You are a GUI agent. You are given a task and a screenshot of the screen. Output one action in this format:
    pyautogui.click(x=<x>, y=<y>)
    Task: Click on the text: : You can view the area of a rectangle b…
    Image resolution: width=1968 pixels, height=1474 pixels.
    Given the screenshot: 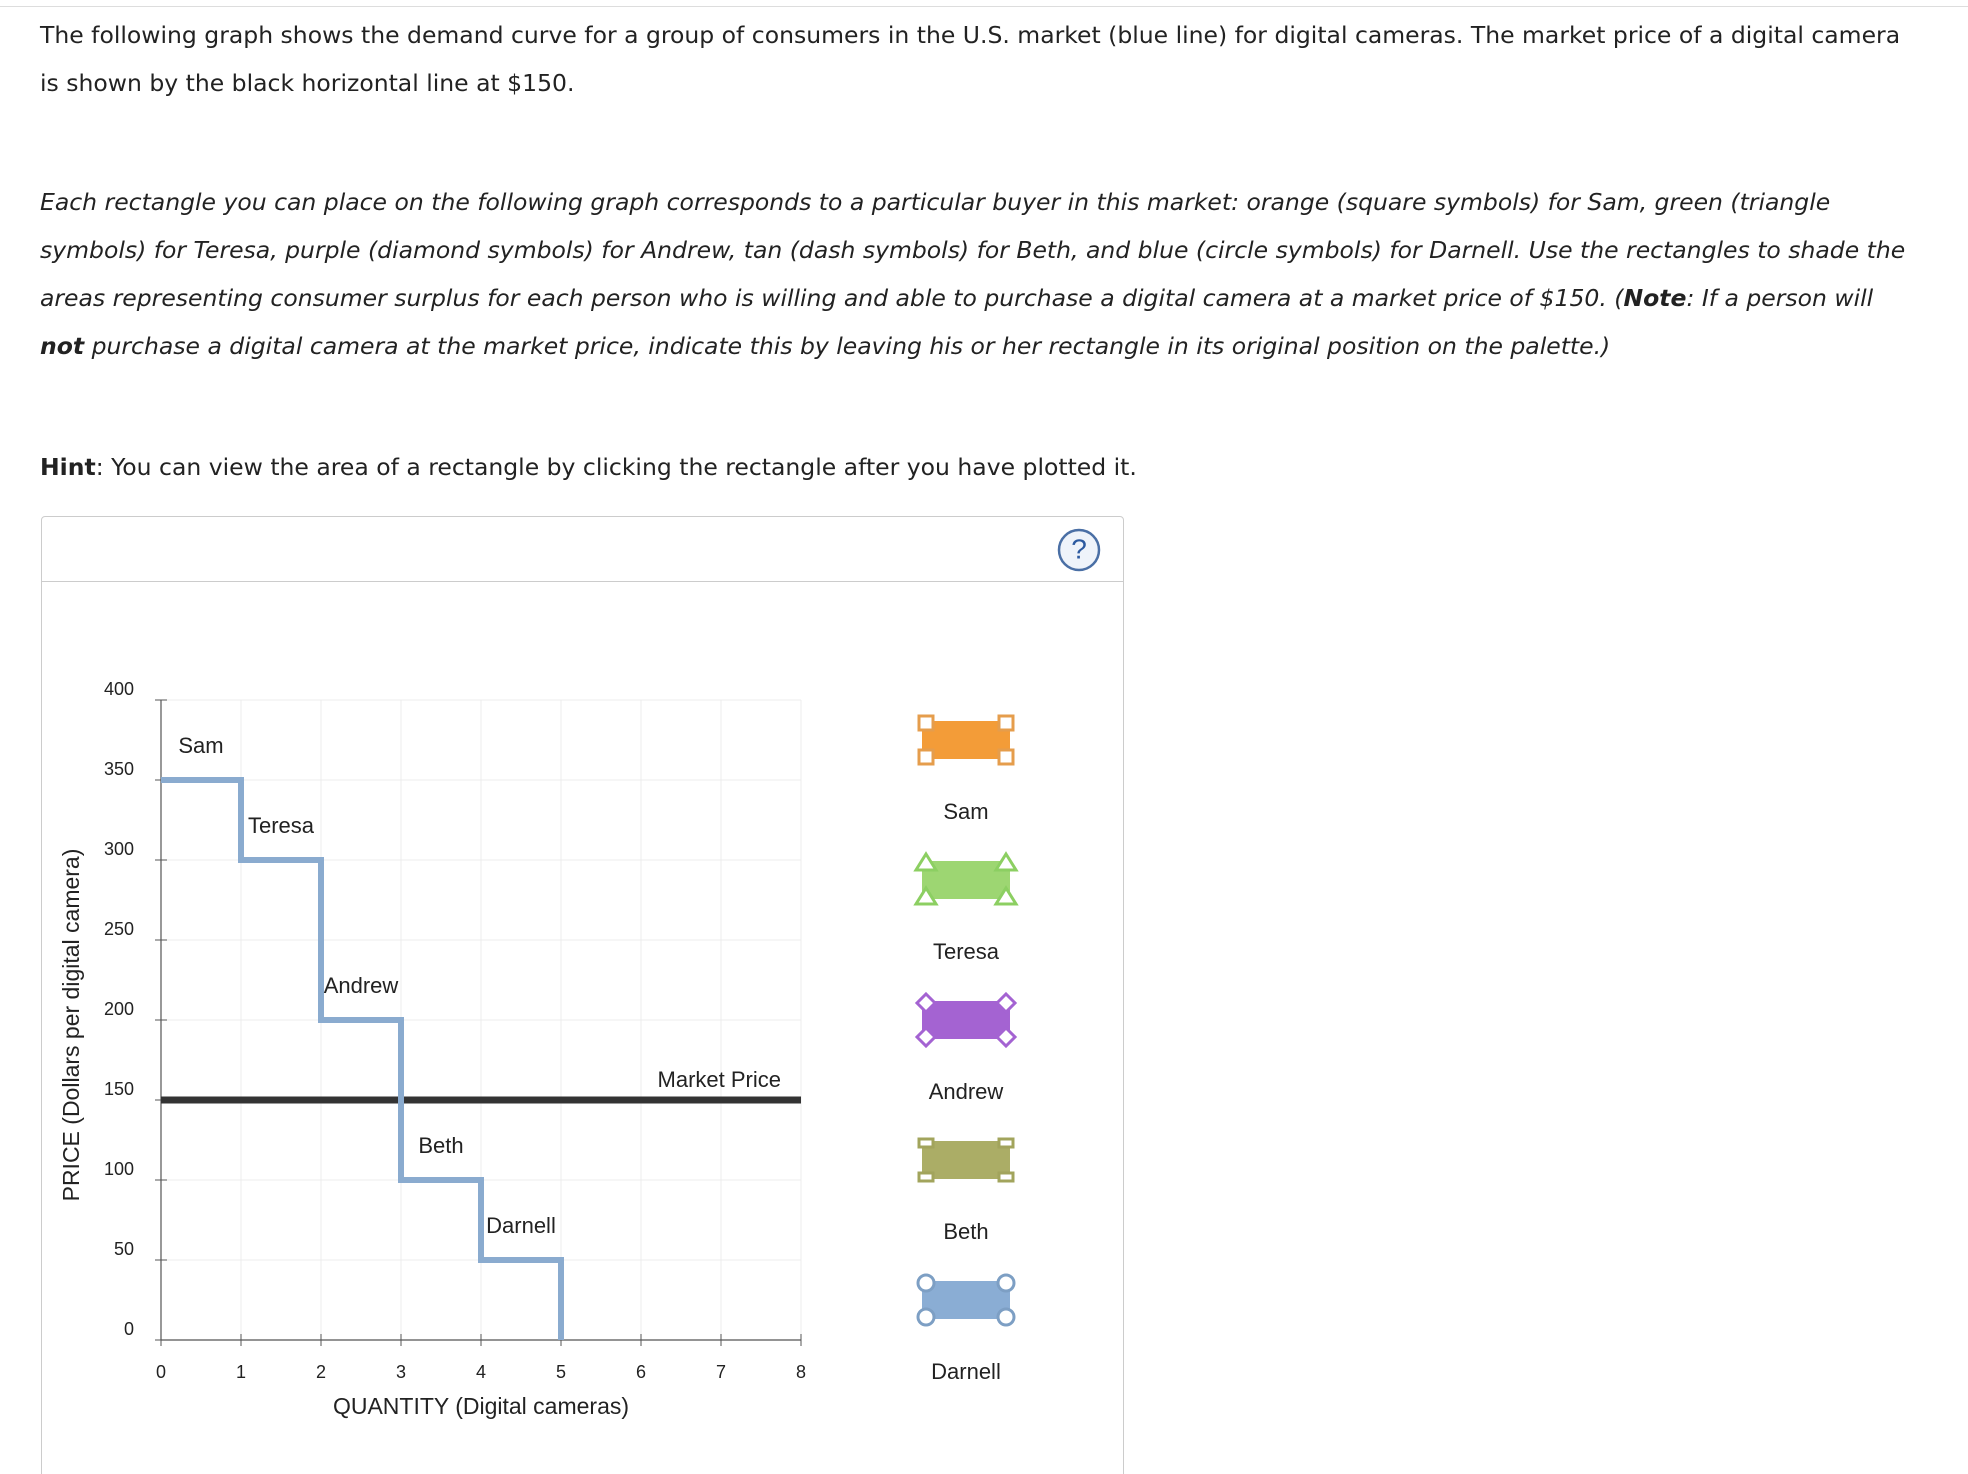 What is the action you would take?
    pyautogui.click(x=616, y=467)
    